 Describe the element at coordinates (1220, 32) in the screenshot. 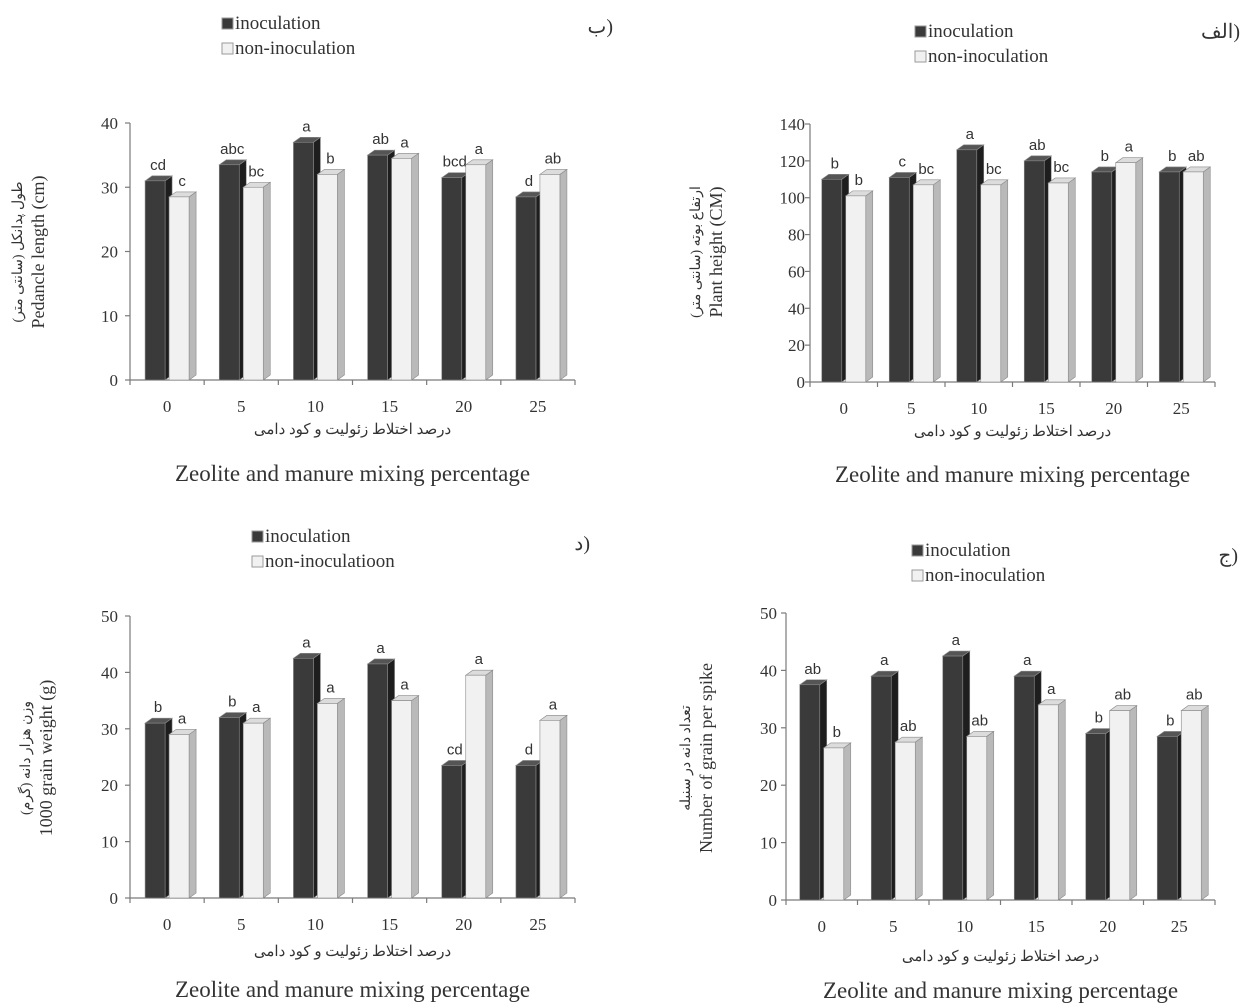

I see `panel-label: الف)` at that location.